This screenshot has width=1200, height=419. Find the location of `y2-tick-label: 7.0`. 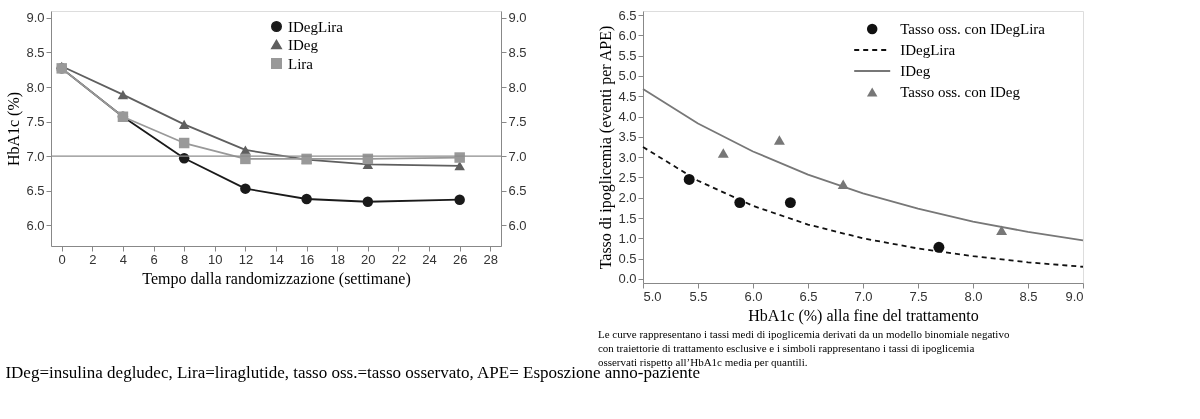

y2-tick-label: 7.0 is located at coordinates (517, 156).